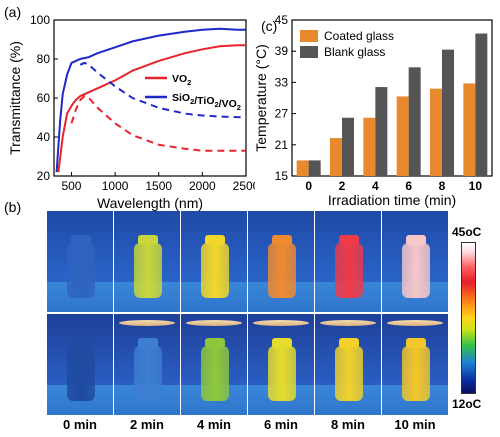  Describe the element at coordinates (40, 20) in the screenshot. I see `y-tick-label: 100` at that location.